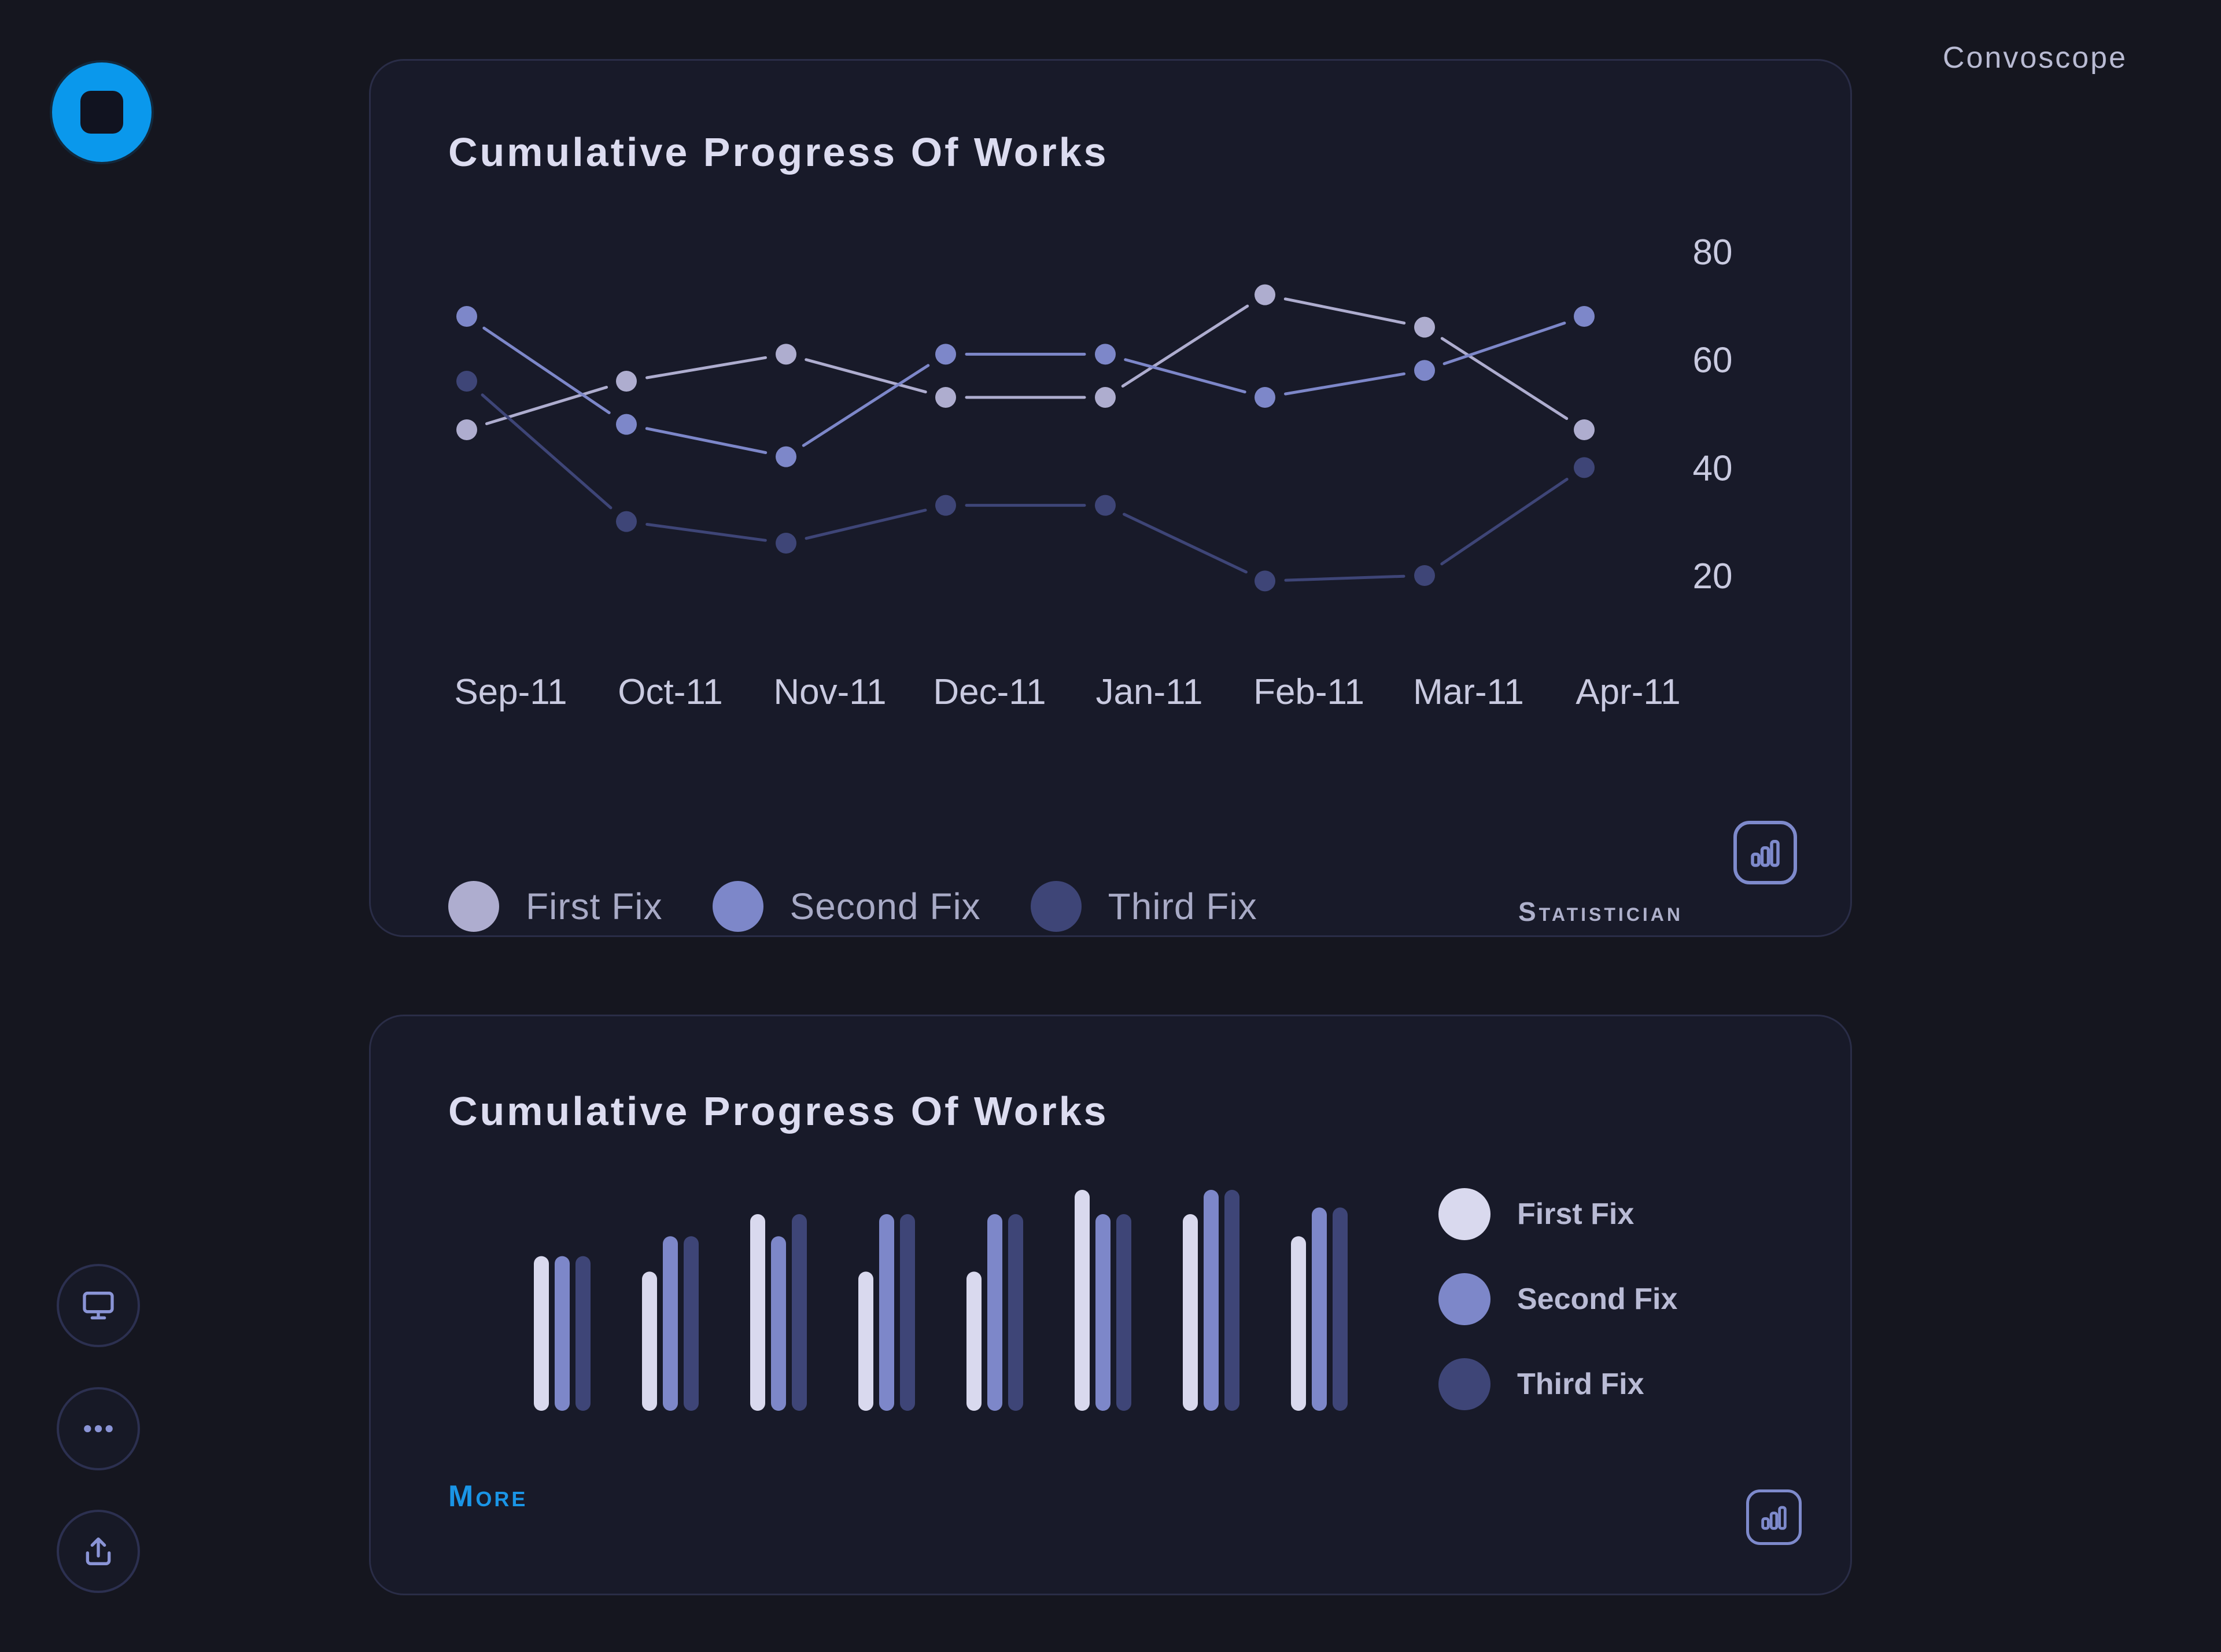 The image size is (2221, 1652). I want to click on x-tick-label: Jan-11, so click(1149, 692).